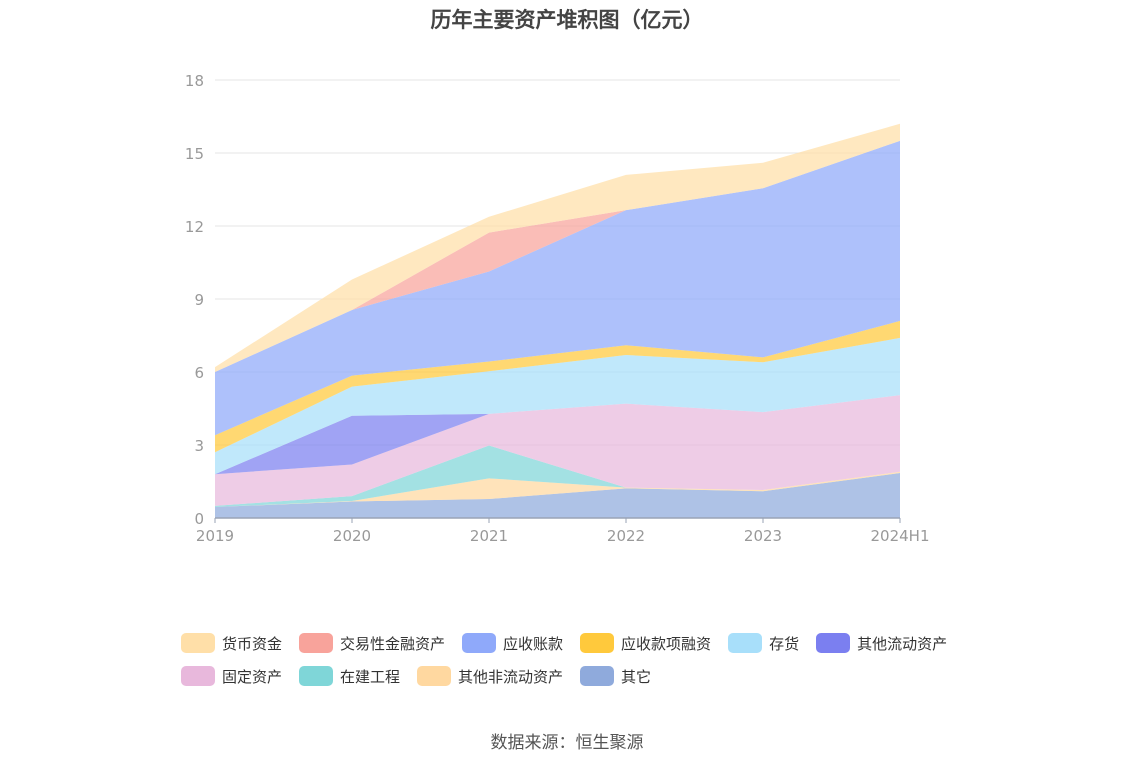  What do you see at coordinates (763, 536) in the screenshot?
I see `x-tick-label: 2023` at bounding box center [763, 536].